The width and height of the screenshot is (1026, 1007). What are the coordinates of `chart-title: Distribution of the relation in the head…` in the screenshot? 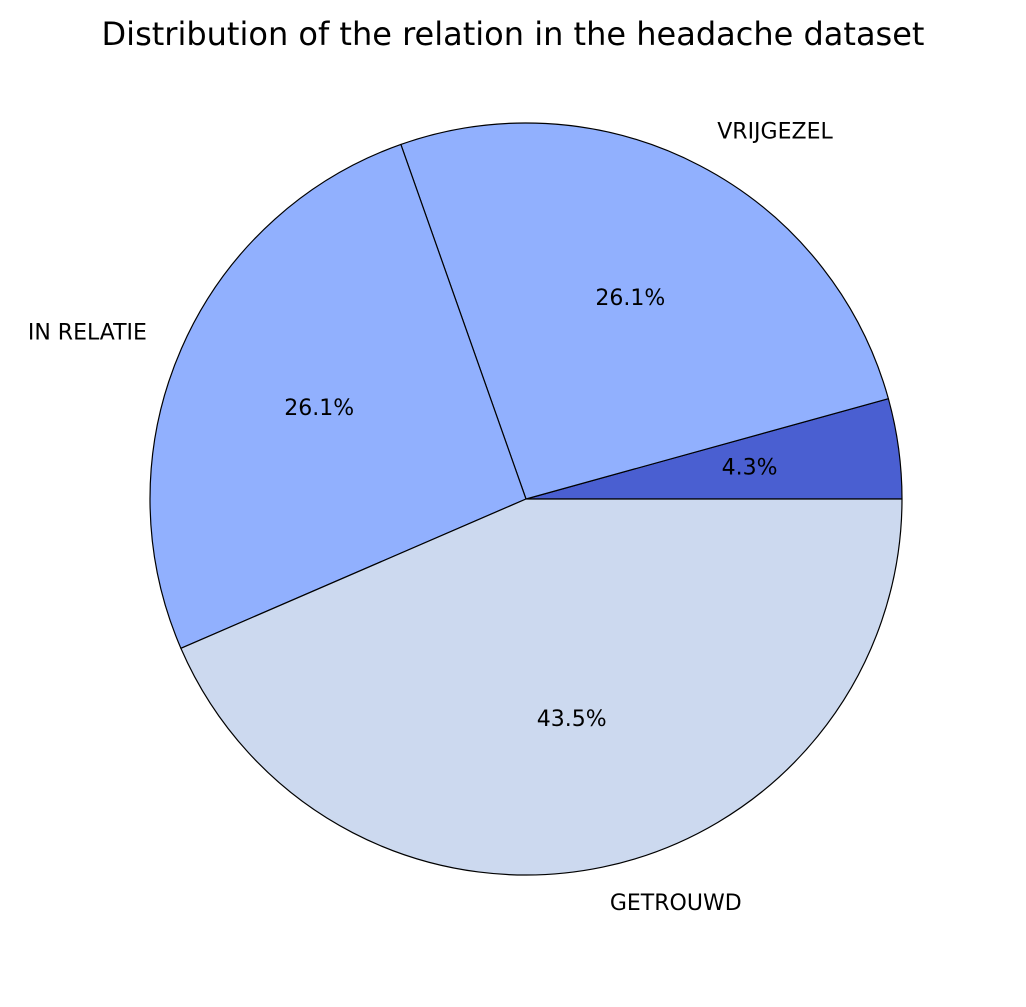 It's located at (513, 34).